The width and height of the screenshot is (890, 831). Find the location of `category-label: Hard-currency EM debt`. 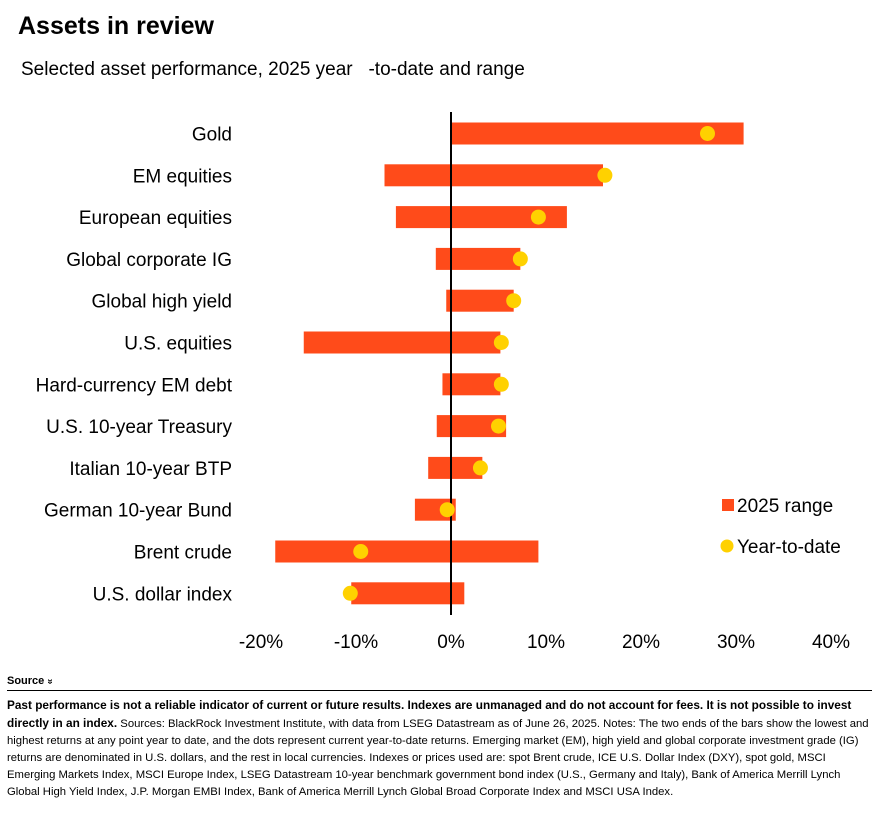

category-label: Hard-currency EM debt is located at coordinates (134, 385).